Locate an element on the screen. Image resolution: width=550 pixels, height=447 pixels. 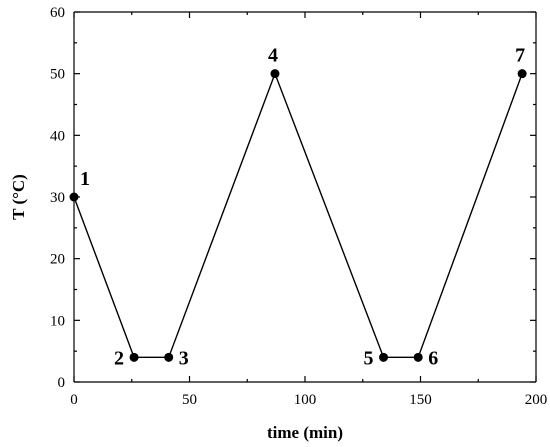
y-tick-label: 20 is located at coordinates (57, 260).